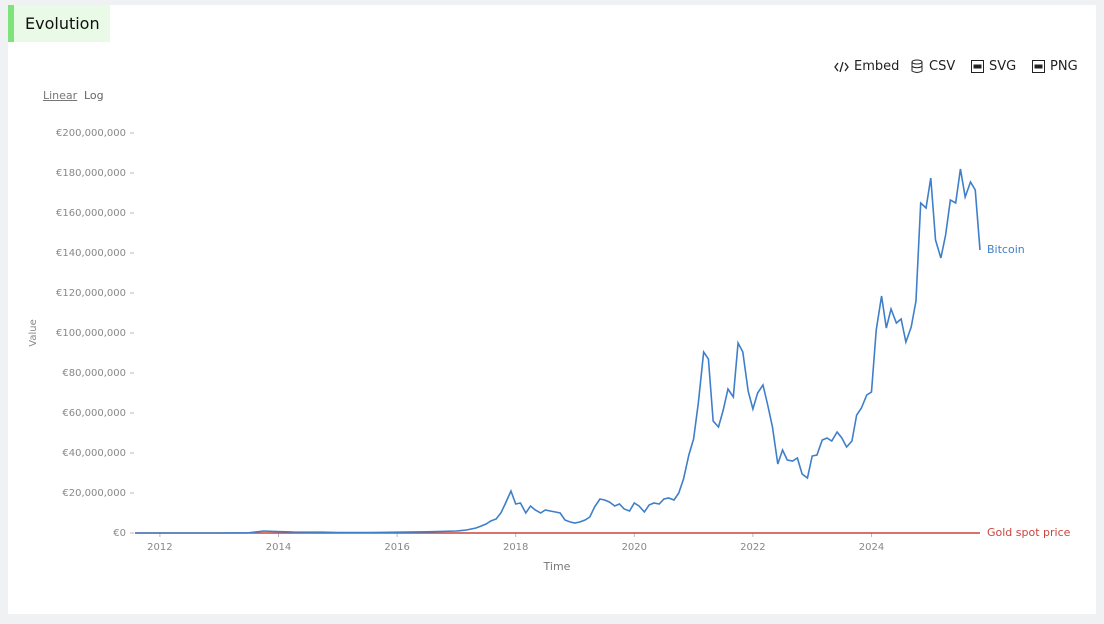  Describe the element at coordinates (841, 66) in the screenshot. I see `embed-icon` at that location.